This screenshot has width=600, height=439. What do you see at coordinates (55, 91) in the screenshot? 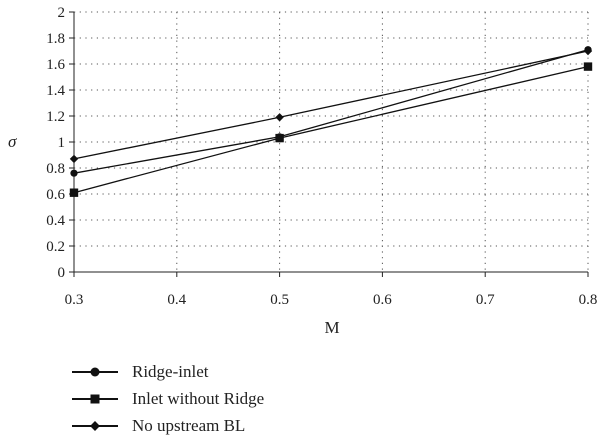
I see `y-tick-label: 1.4` at bounding box center [55, 91].